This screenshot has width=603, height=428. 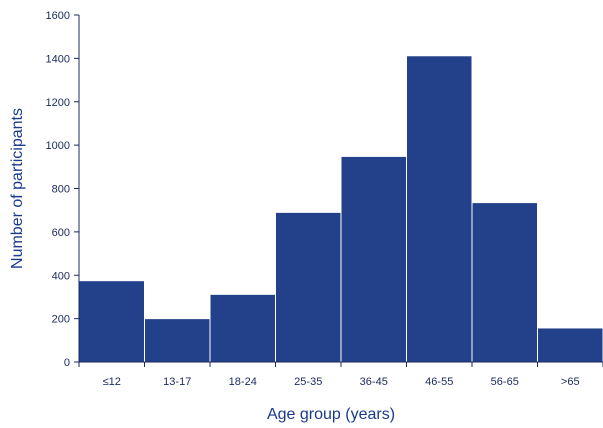 I want to click on y-tick-label: 0, so click(x=67, y=363).